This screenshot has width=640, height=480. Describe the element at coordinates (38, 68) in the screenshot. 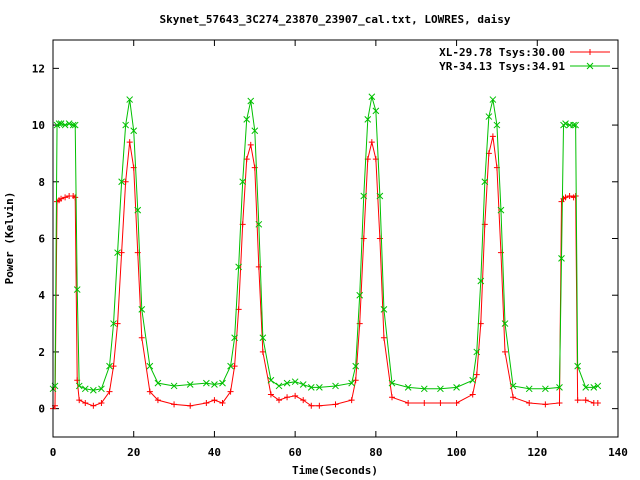

I see `y-tick-label: 12` at that location.